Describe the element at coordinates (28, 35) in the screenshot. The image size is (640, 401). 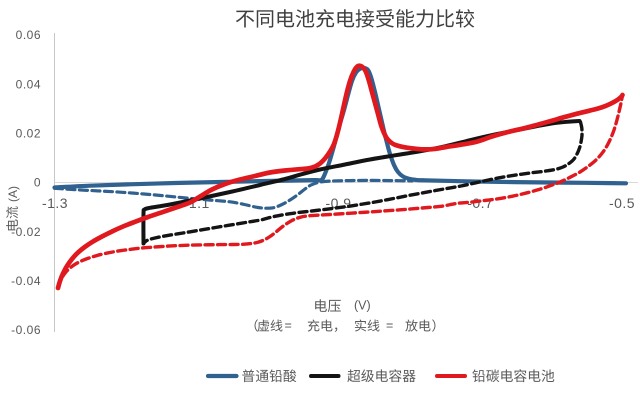
I see `svg-text: 0.06` at that location.